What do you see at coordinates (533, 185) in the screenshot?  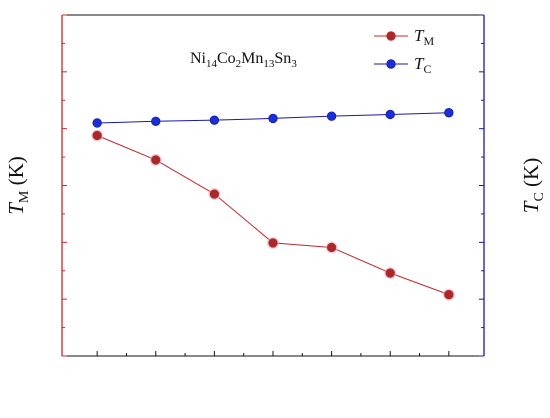 I see `right-y-axis-label: TC (K)` at bounding box center [533, 185].